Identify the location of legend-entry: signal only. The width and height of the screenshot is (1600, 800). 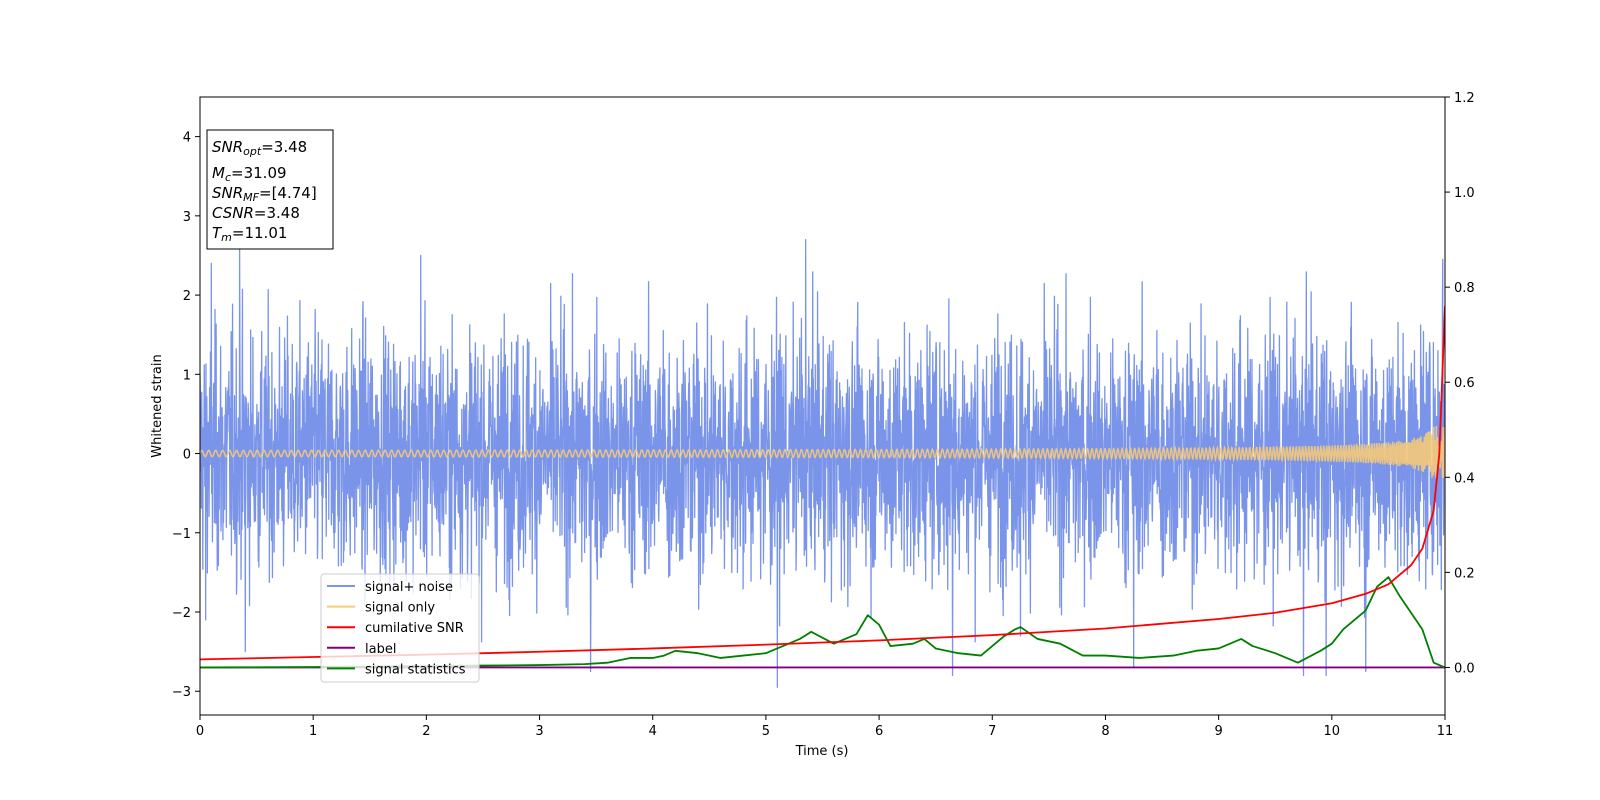
(400, 608).